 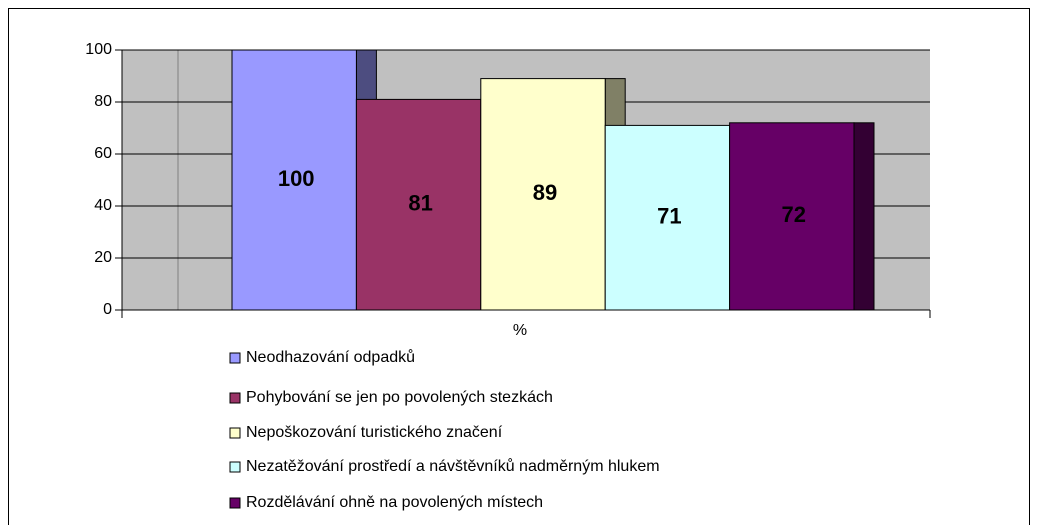 What do you see at coordinates (98, 49) in the screenshot?
I see `y-tick-label: 100` at bounding box center [98, 49].